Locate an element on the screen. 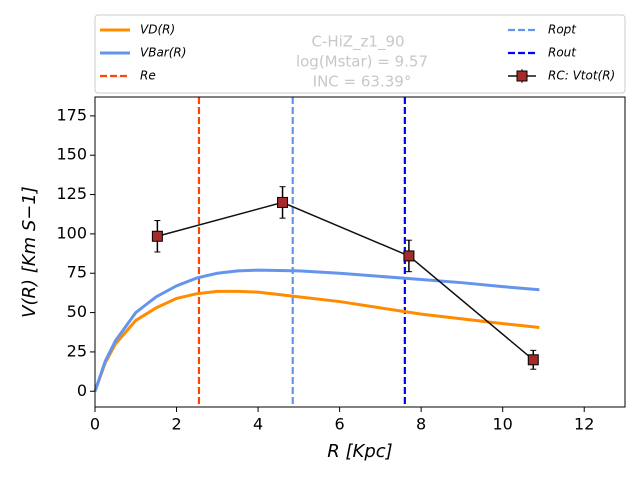  y-tick-label: 100 is located at coordinates (71, 232).